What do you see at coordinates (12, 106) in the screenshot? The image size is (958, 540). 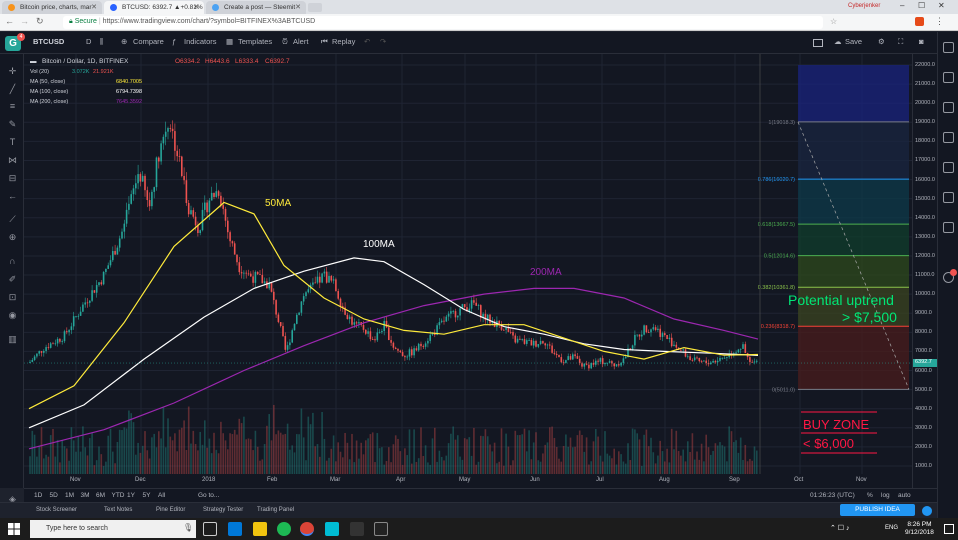 I see `horizontal-lines-icon: ≡` at bounding box center [12, 106].